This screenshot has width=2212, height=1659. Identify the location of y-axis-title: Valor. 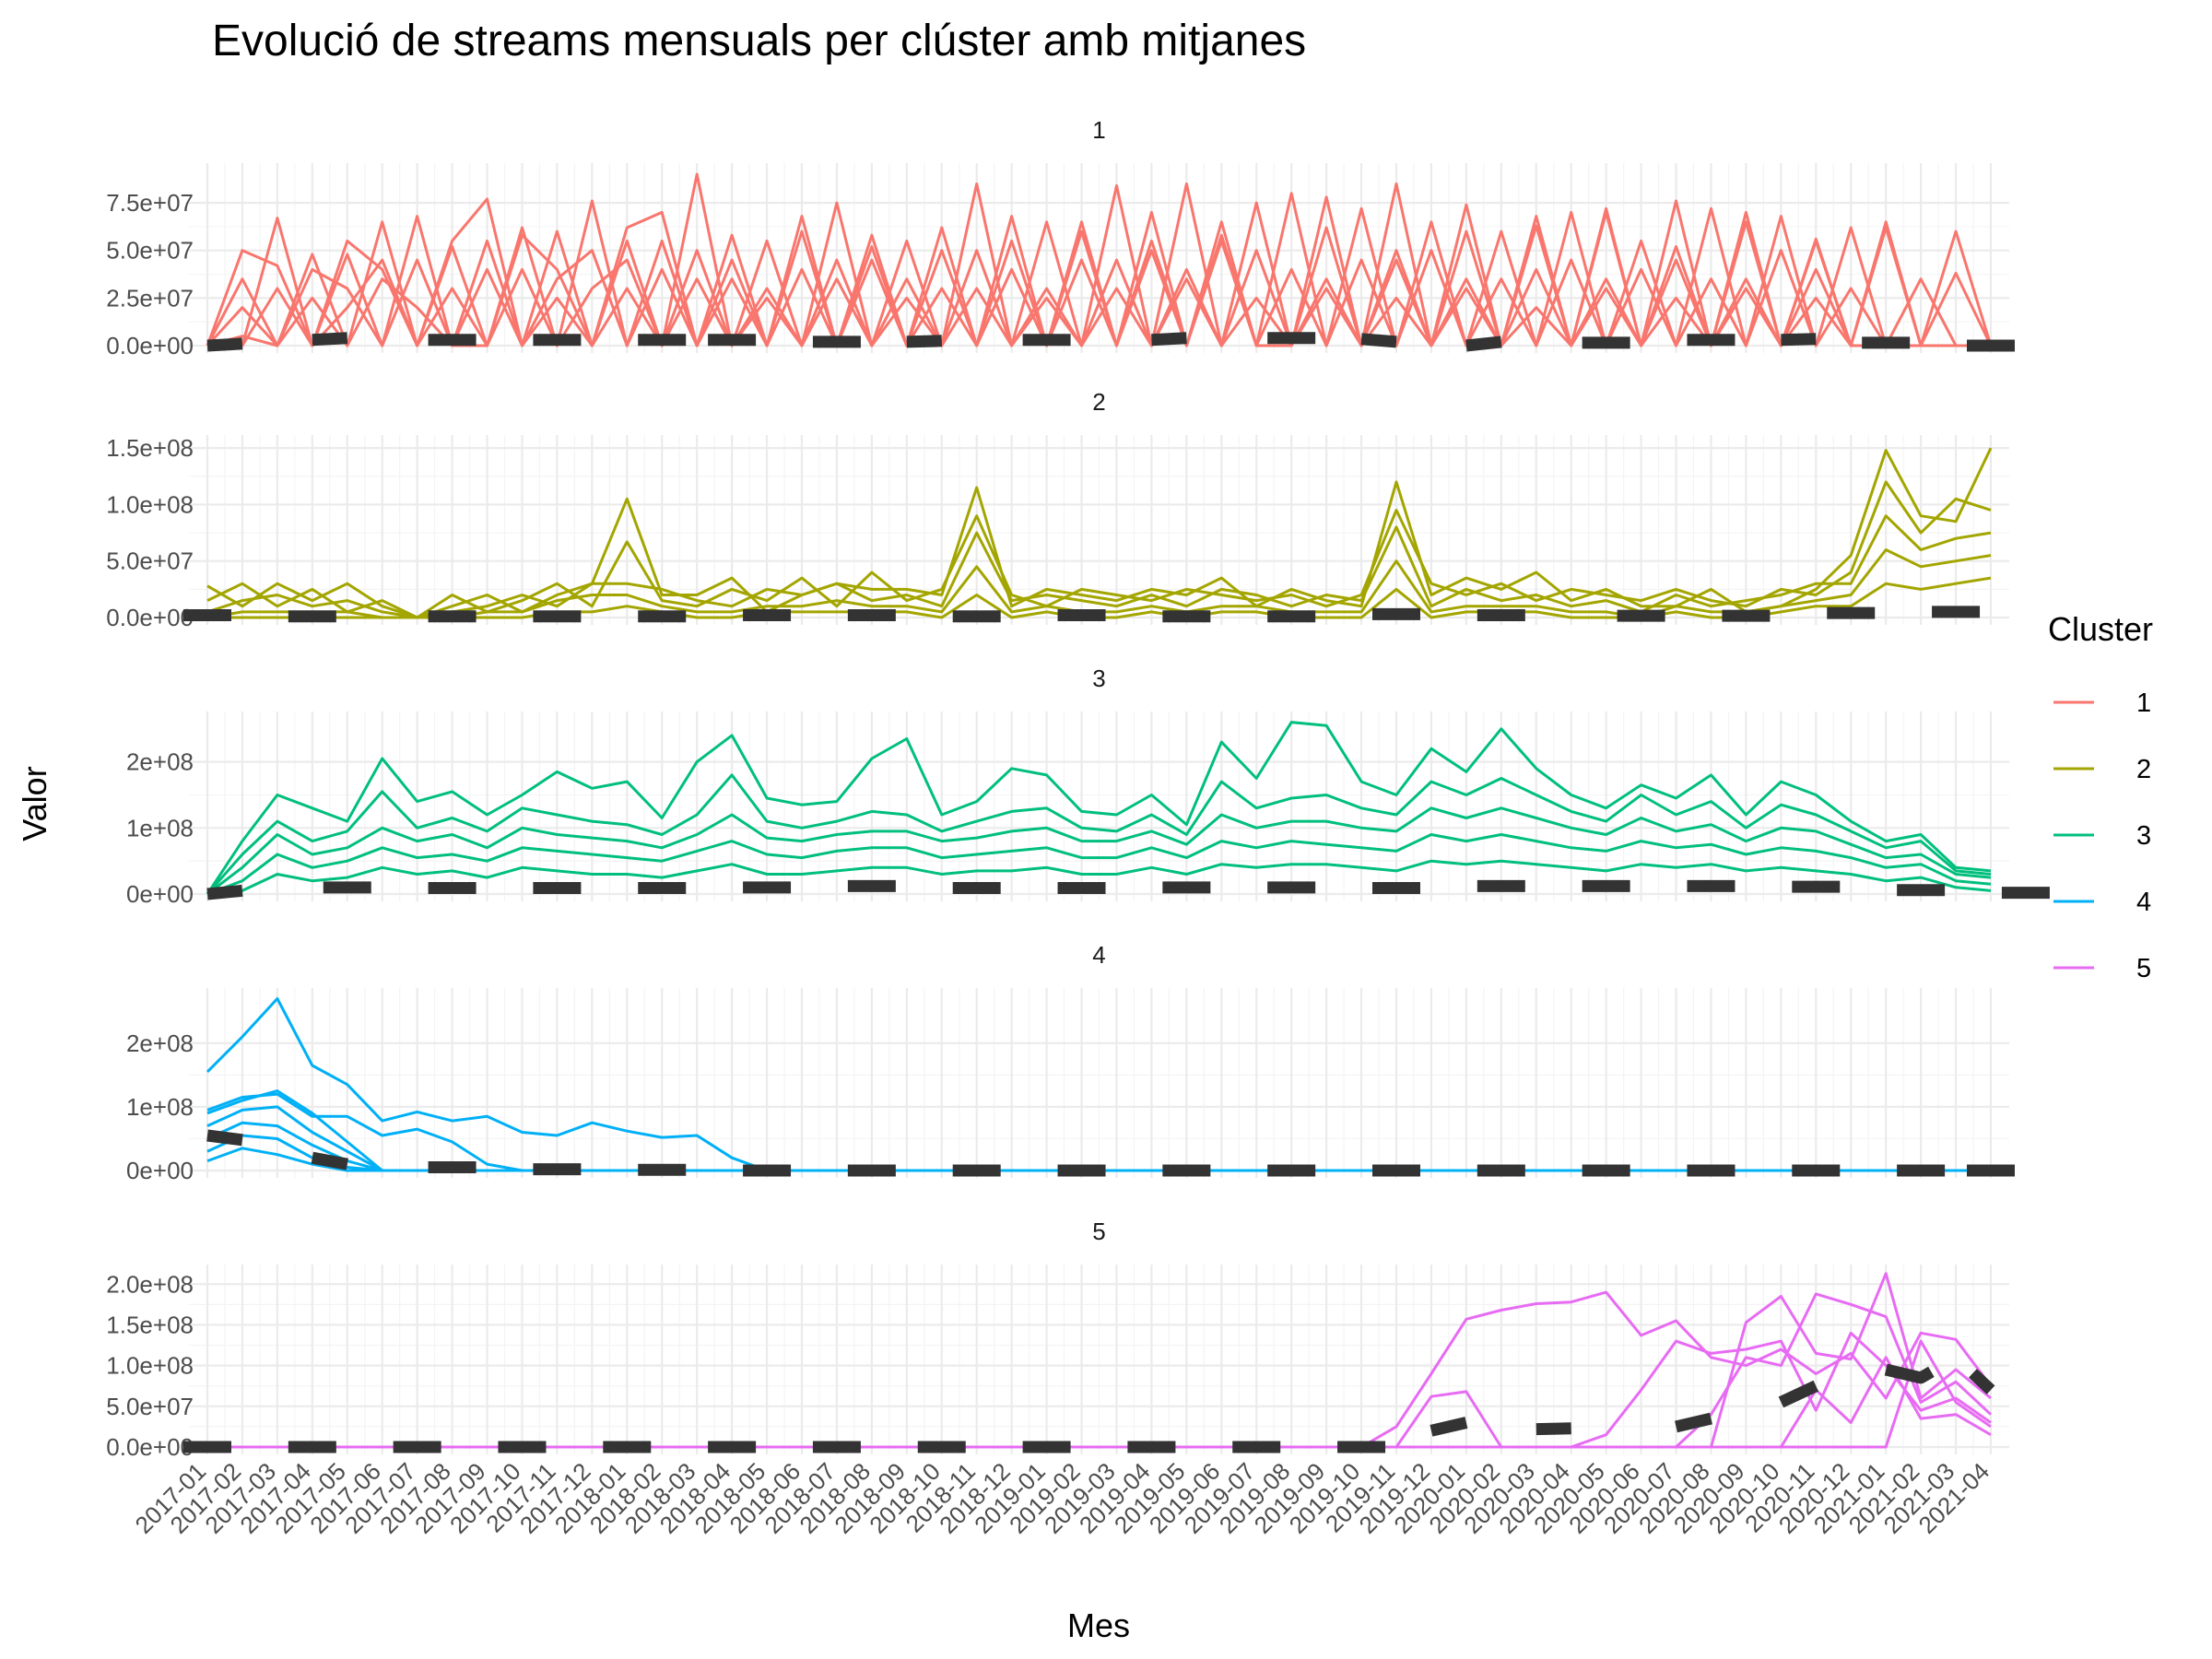
(34, 803).